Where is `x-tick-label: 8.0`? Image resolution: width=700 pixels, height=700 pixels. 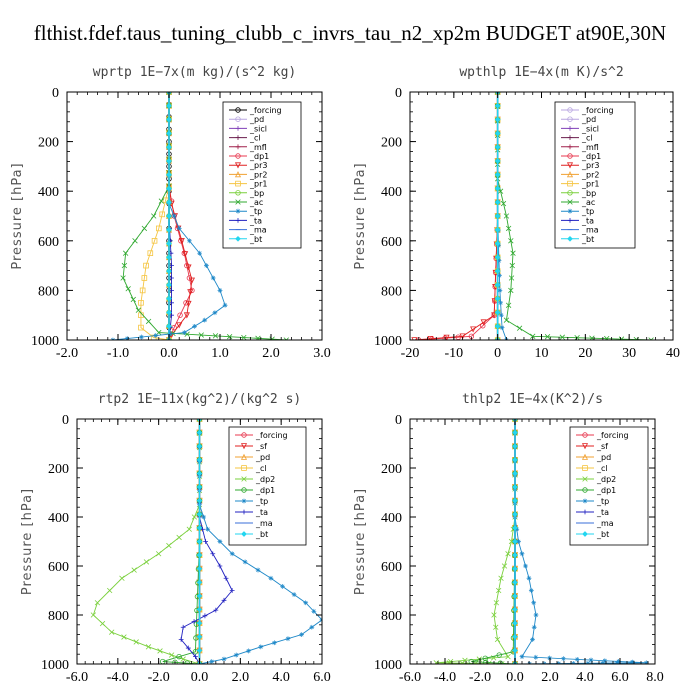 x-tick-label: 8.0 is located at coordinates (655, 677).